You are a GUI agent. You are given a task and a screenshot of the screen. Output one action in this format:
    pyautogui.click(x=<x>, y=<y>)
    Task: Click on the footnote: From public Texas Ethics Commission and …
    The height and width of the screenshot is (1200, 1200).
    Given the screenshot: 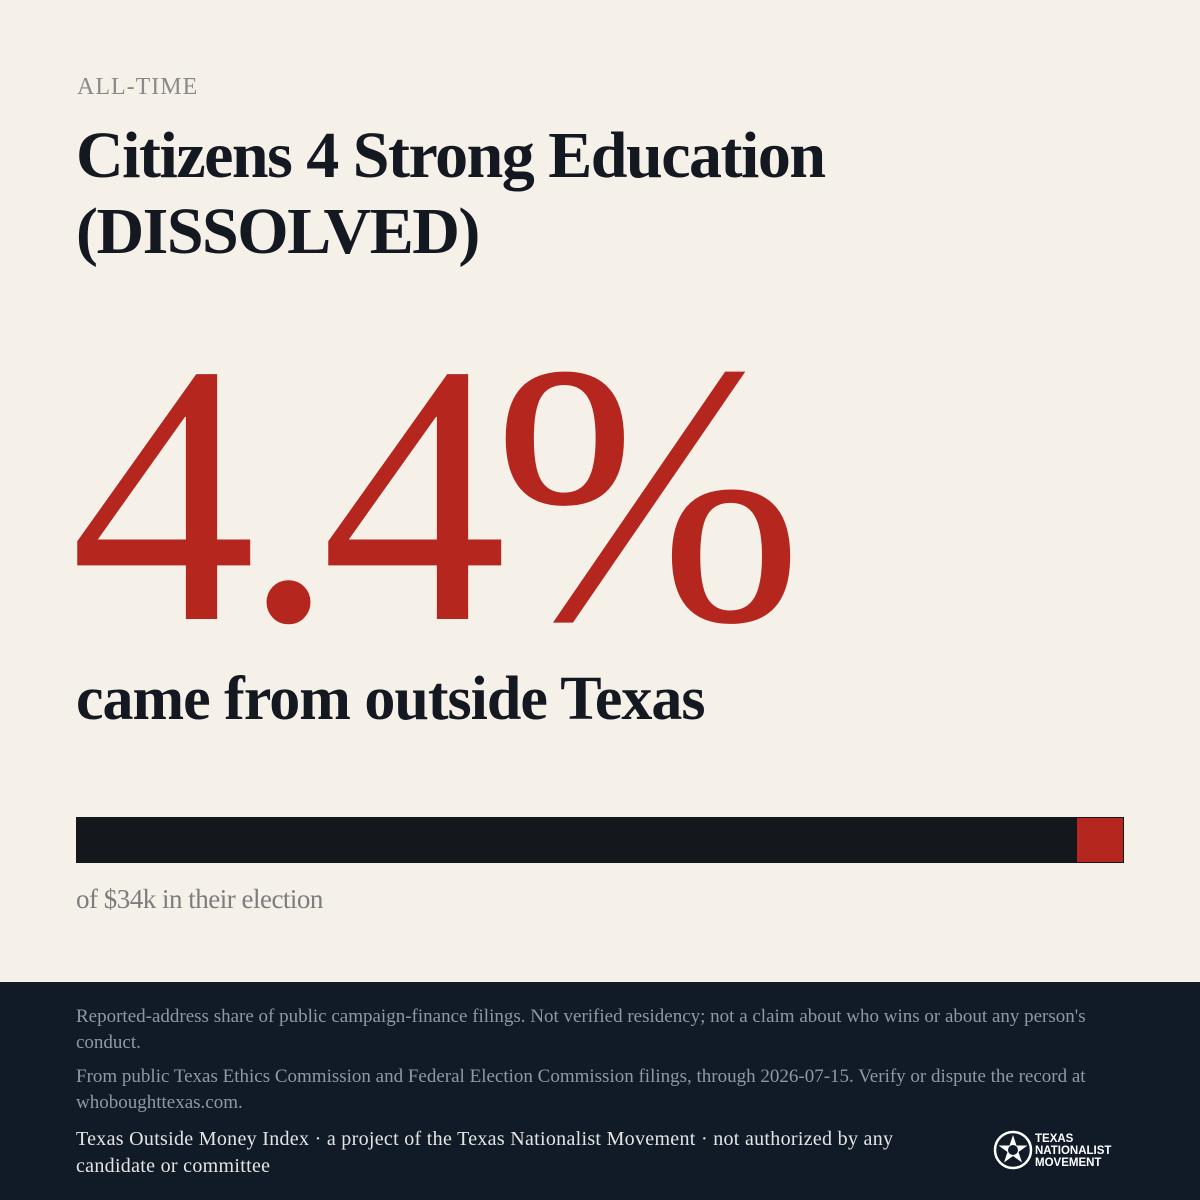 What is the action you would take?
    pyautogui.click(x=581, y=1089)
    